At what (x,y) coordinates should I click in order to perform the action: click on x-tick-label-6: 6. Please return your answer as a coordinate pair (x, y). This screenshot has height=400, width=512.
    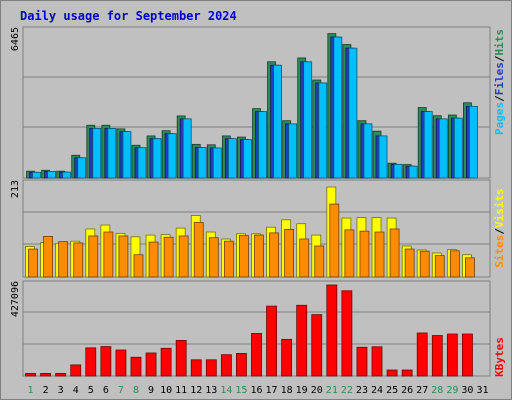
    Looking at the image, I should click on (106, 390).